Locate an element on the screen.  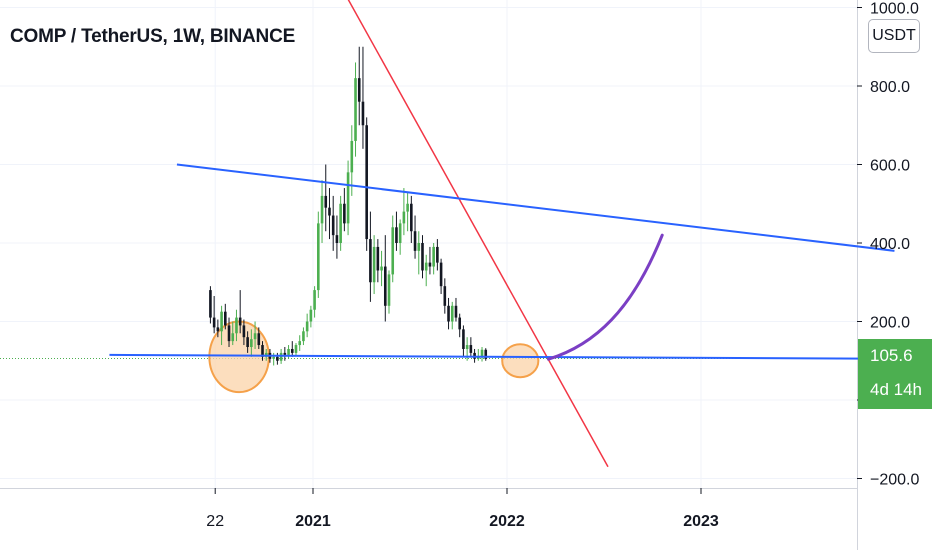
horizontal-support is located at coordinates (502, 356).